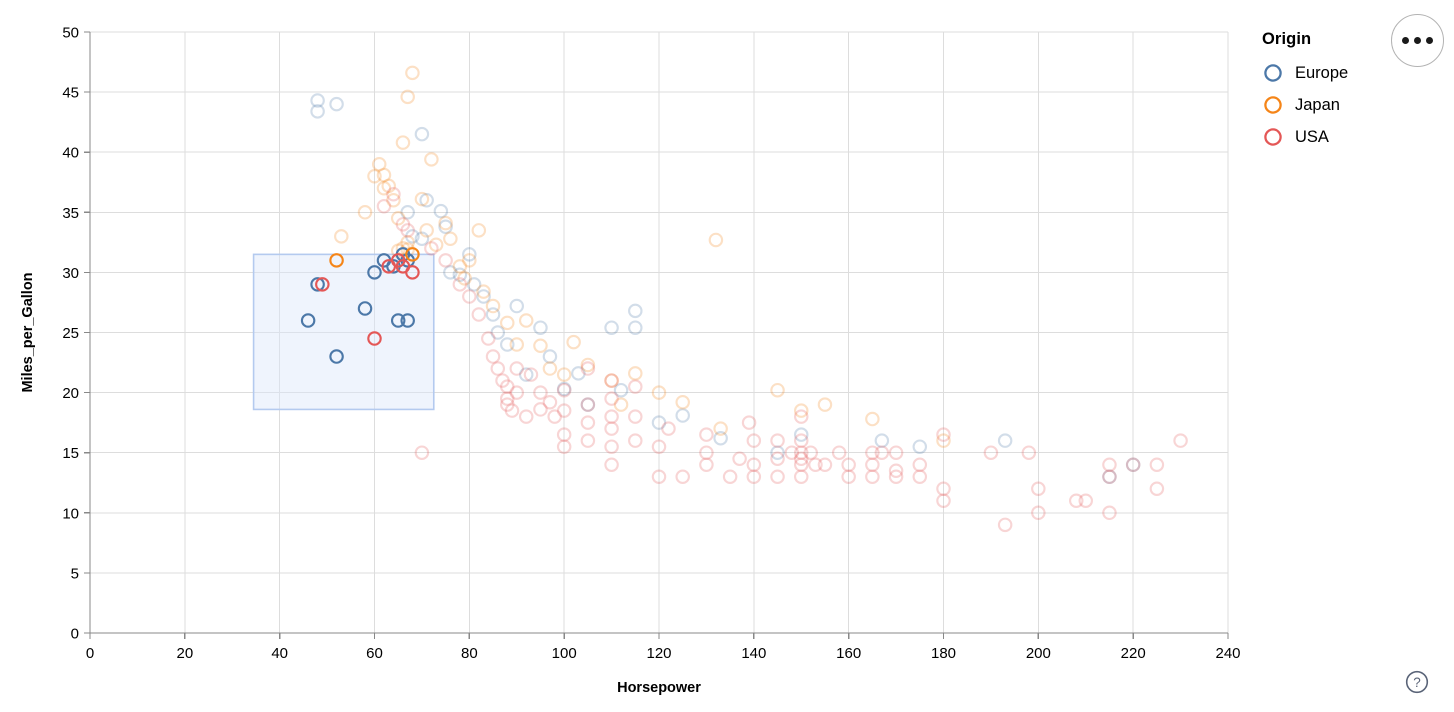 The height and width of the screenshot is (712, 1454). I want to click on legend-entries: Europe Japan USA, so click(1347, 105).